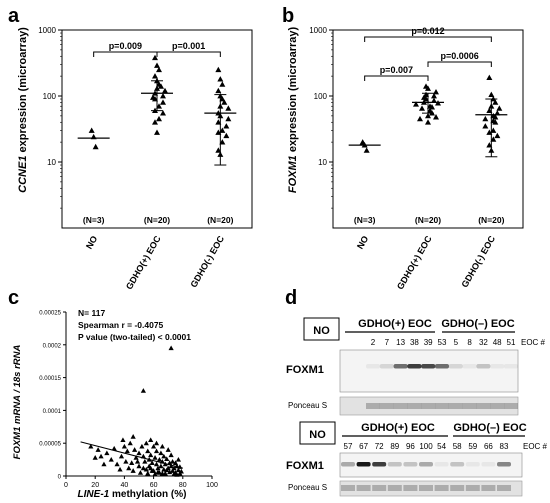 The width and height of the screenshot is (550, 503). Describe the element at coordinates (348, 446) in the screenshot. I see `blot2-lane-label: 57` at that location.